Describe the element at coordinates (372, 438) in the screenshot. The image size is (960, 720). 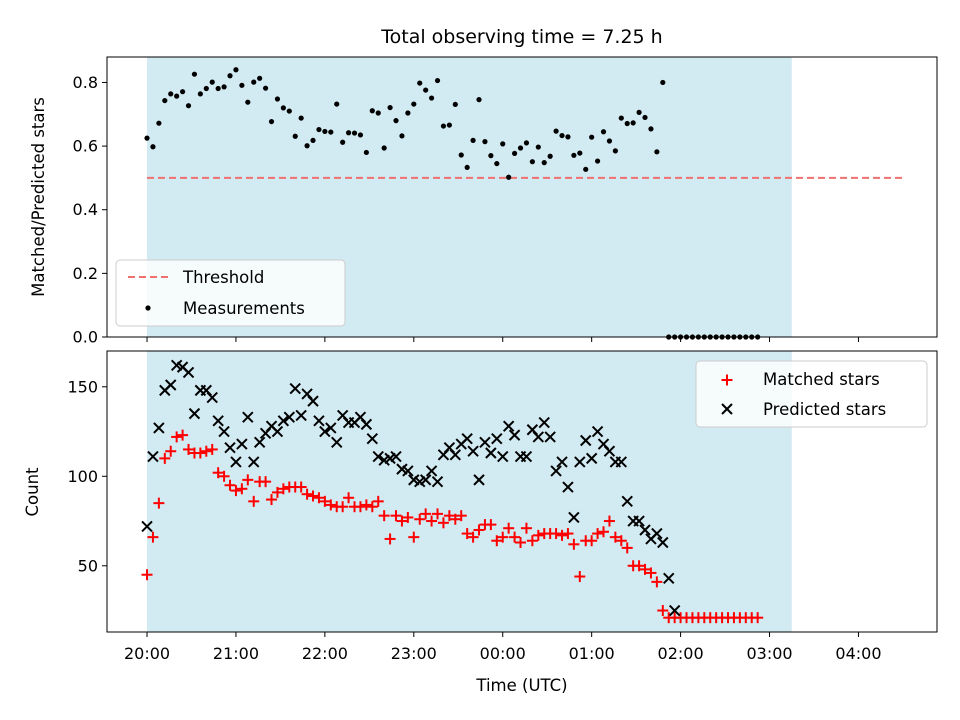
I see `predicted-point-38-b` at that location.